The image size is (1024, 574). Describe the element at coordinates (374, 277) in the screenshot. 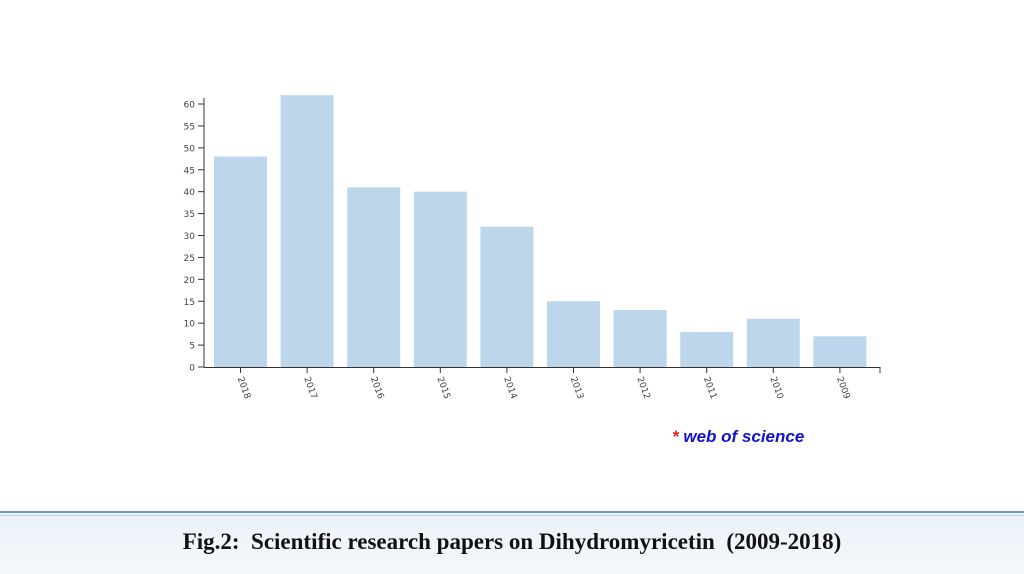

I see `bar-2016` at that location.